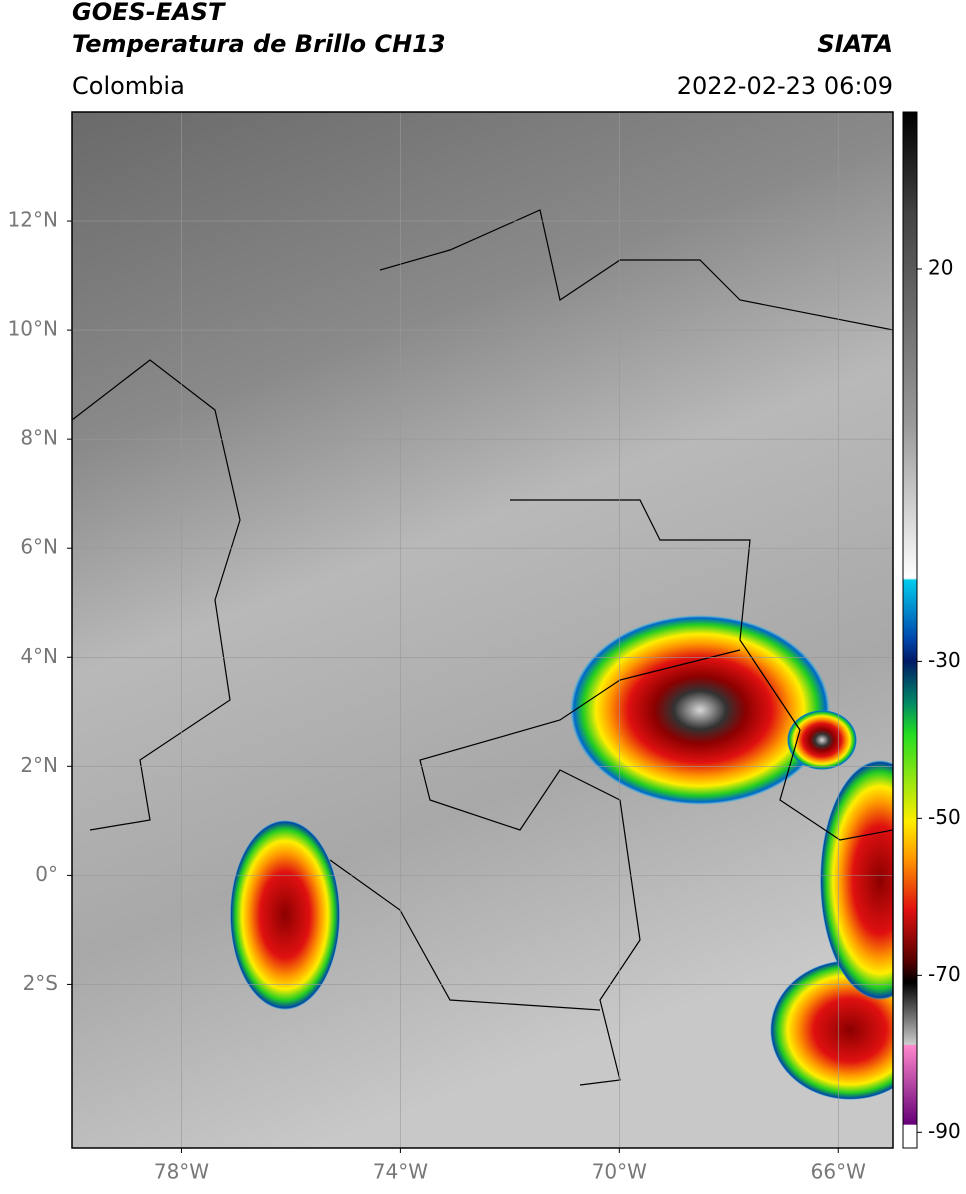  I want to click on y-tick-label: 8°N, so click(39, 438).